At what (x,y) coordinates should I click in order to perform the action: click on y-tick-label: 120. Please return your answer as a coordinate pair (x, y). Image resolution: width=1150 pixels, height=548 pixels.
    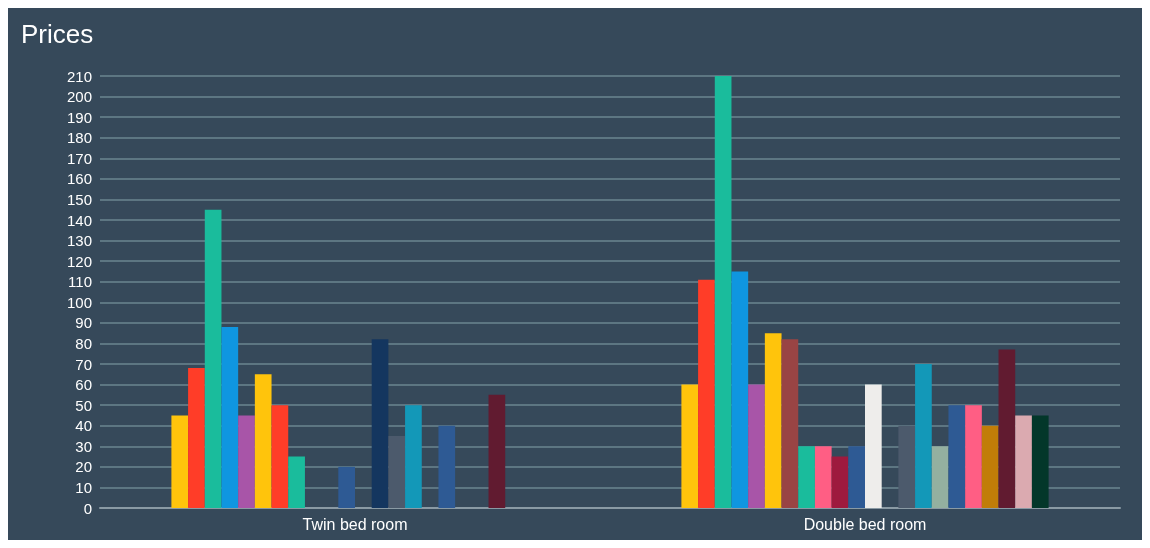
    Looking at the image, I should click on (79, 261).